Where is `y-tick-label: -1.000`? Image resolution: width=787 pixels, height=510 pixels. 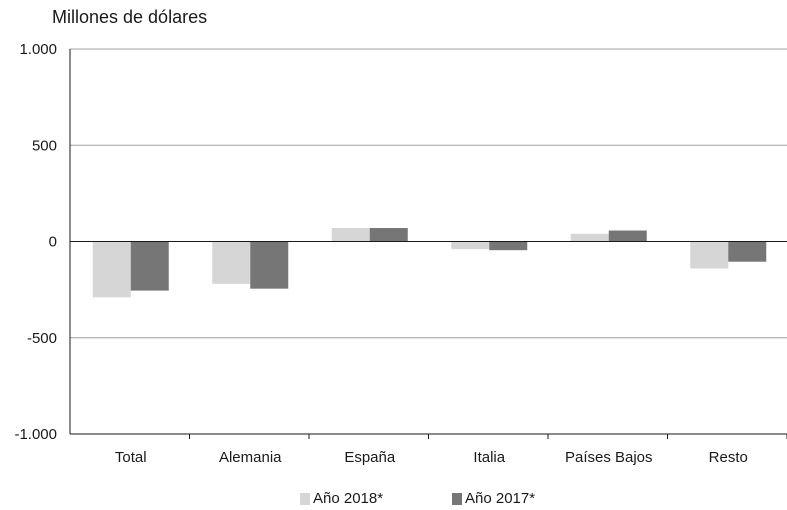
y-tick-label: -1.000 is located at coordinates (35, 434).